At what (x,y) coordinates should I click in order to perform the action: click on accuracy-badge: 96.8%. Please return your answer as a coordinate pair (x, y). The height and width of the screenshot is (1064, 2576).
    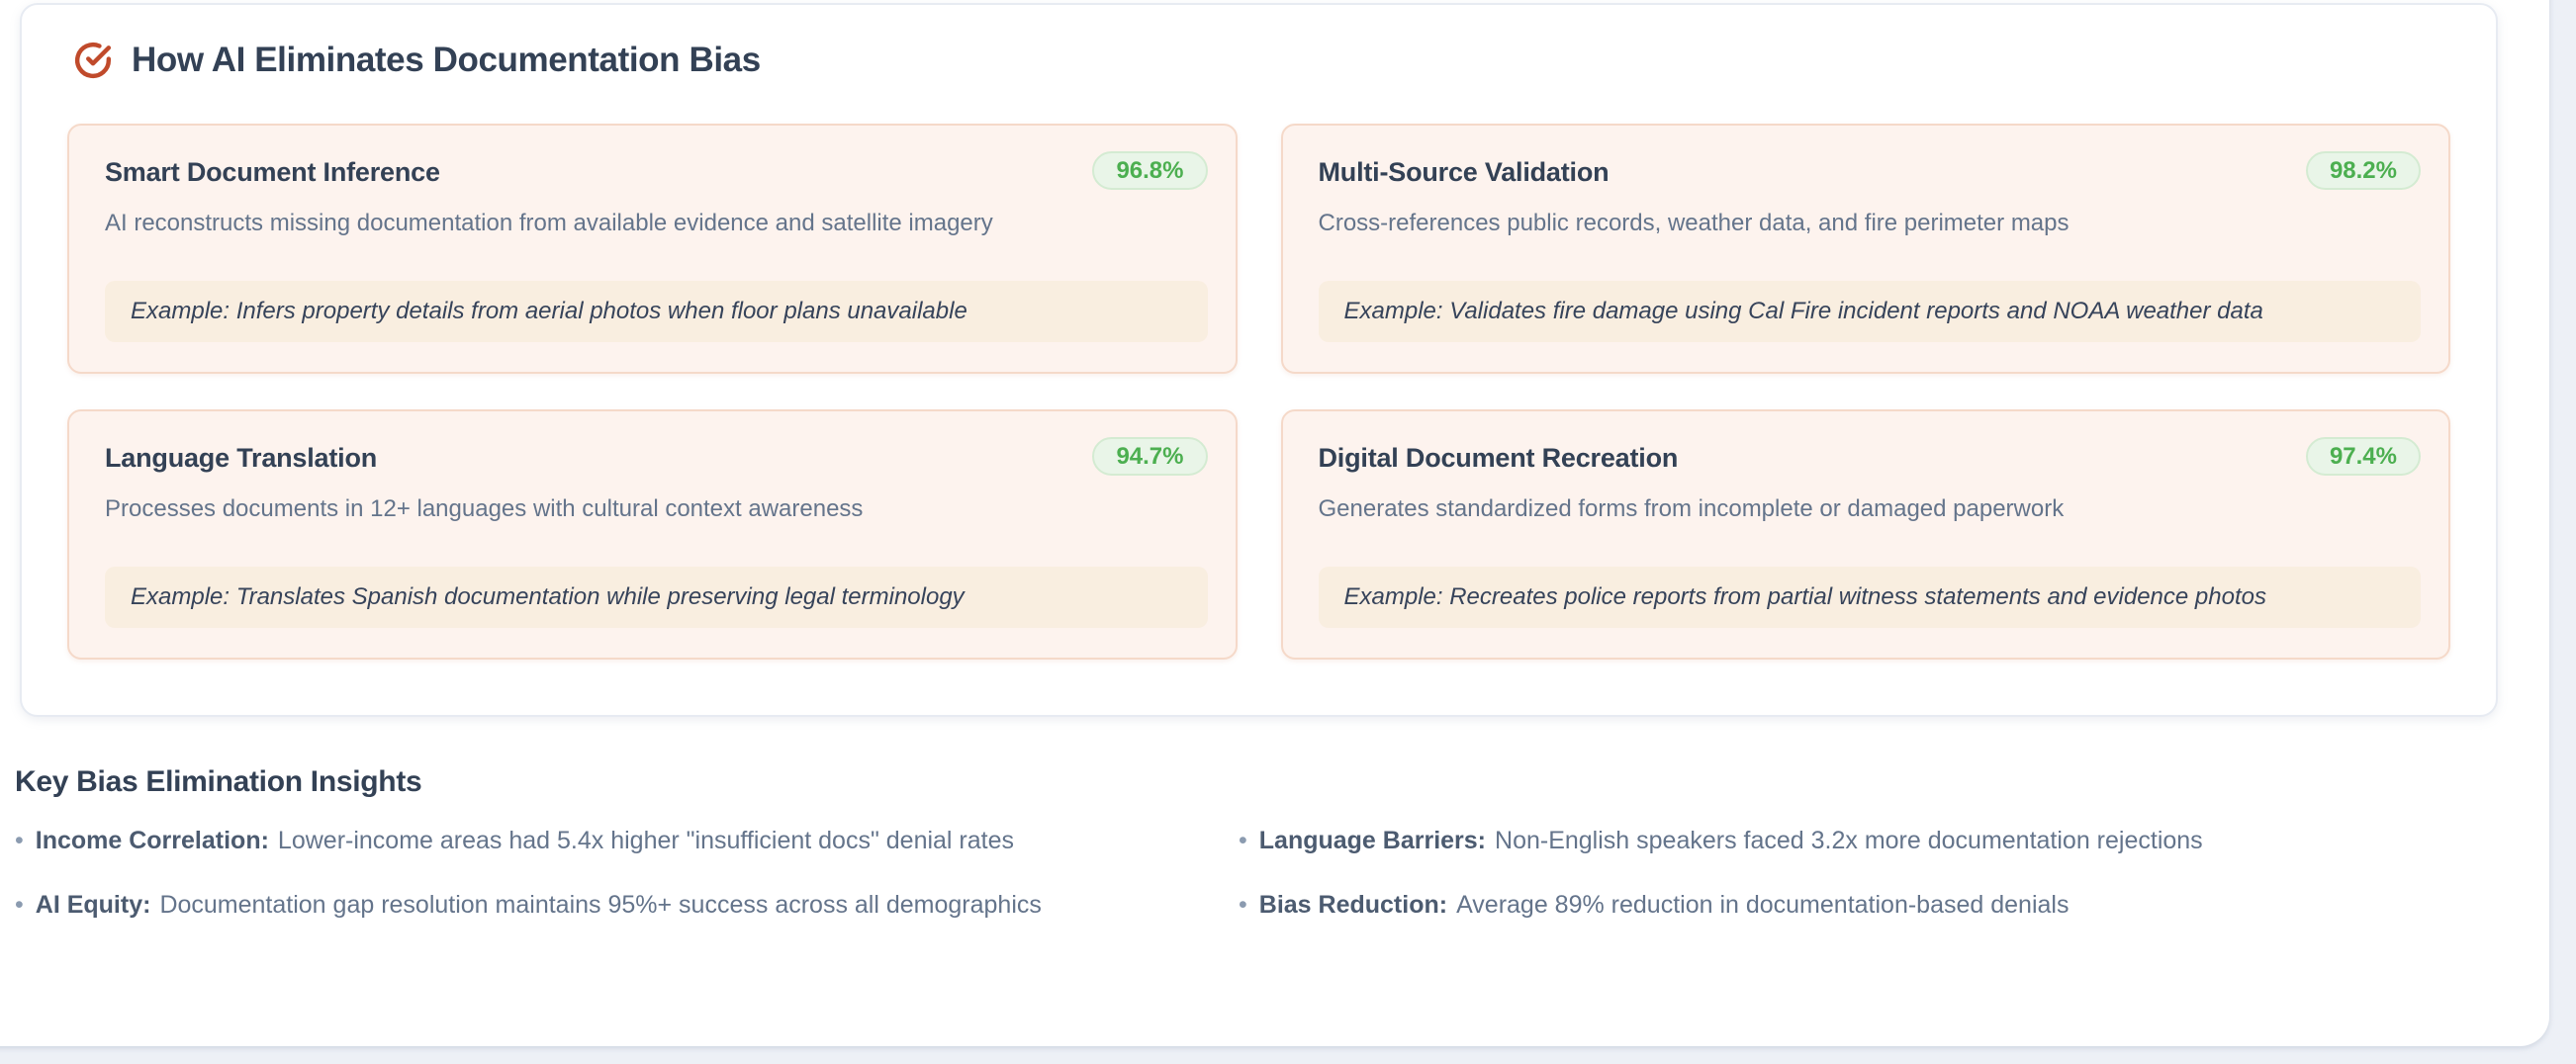
    Looking at the image, I should click on (1150, 170).